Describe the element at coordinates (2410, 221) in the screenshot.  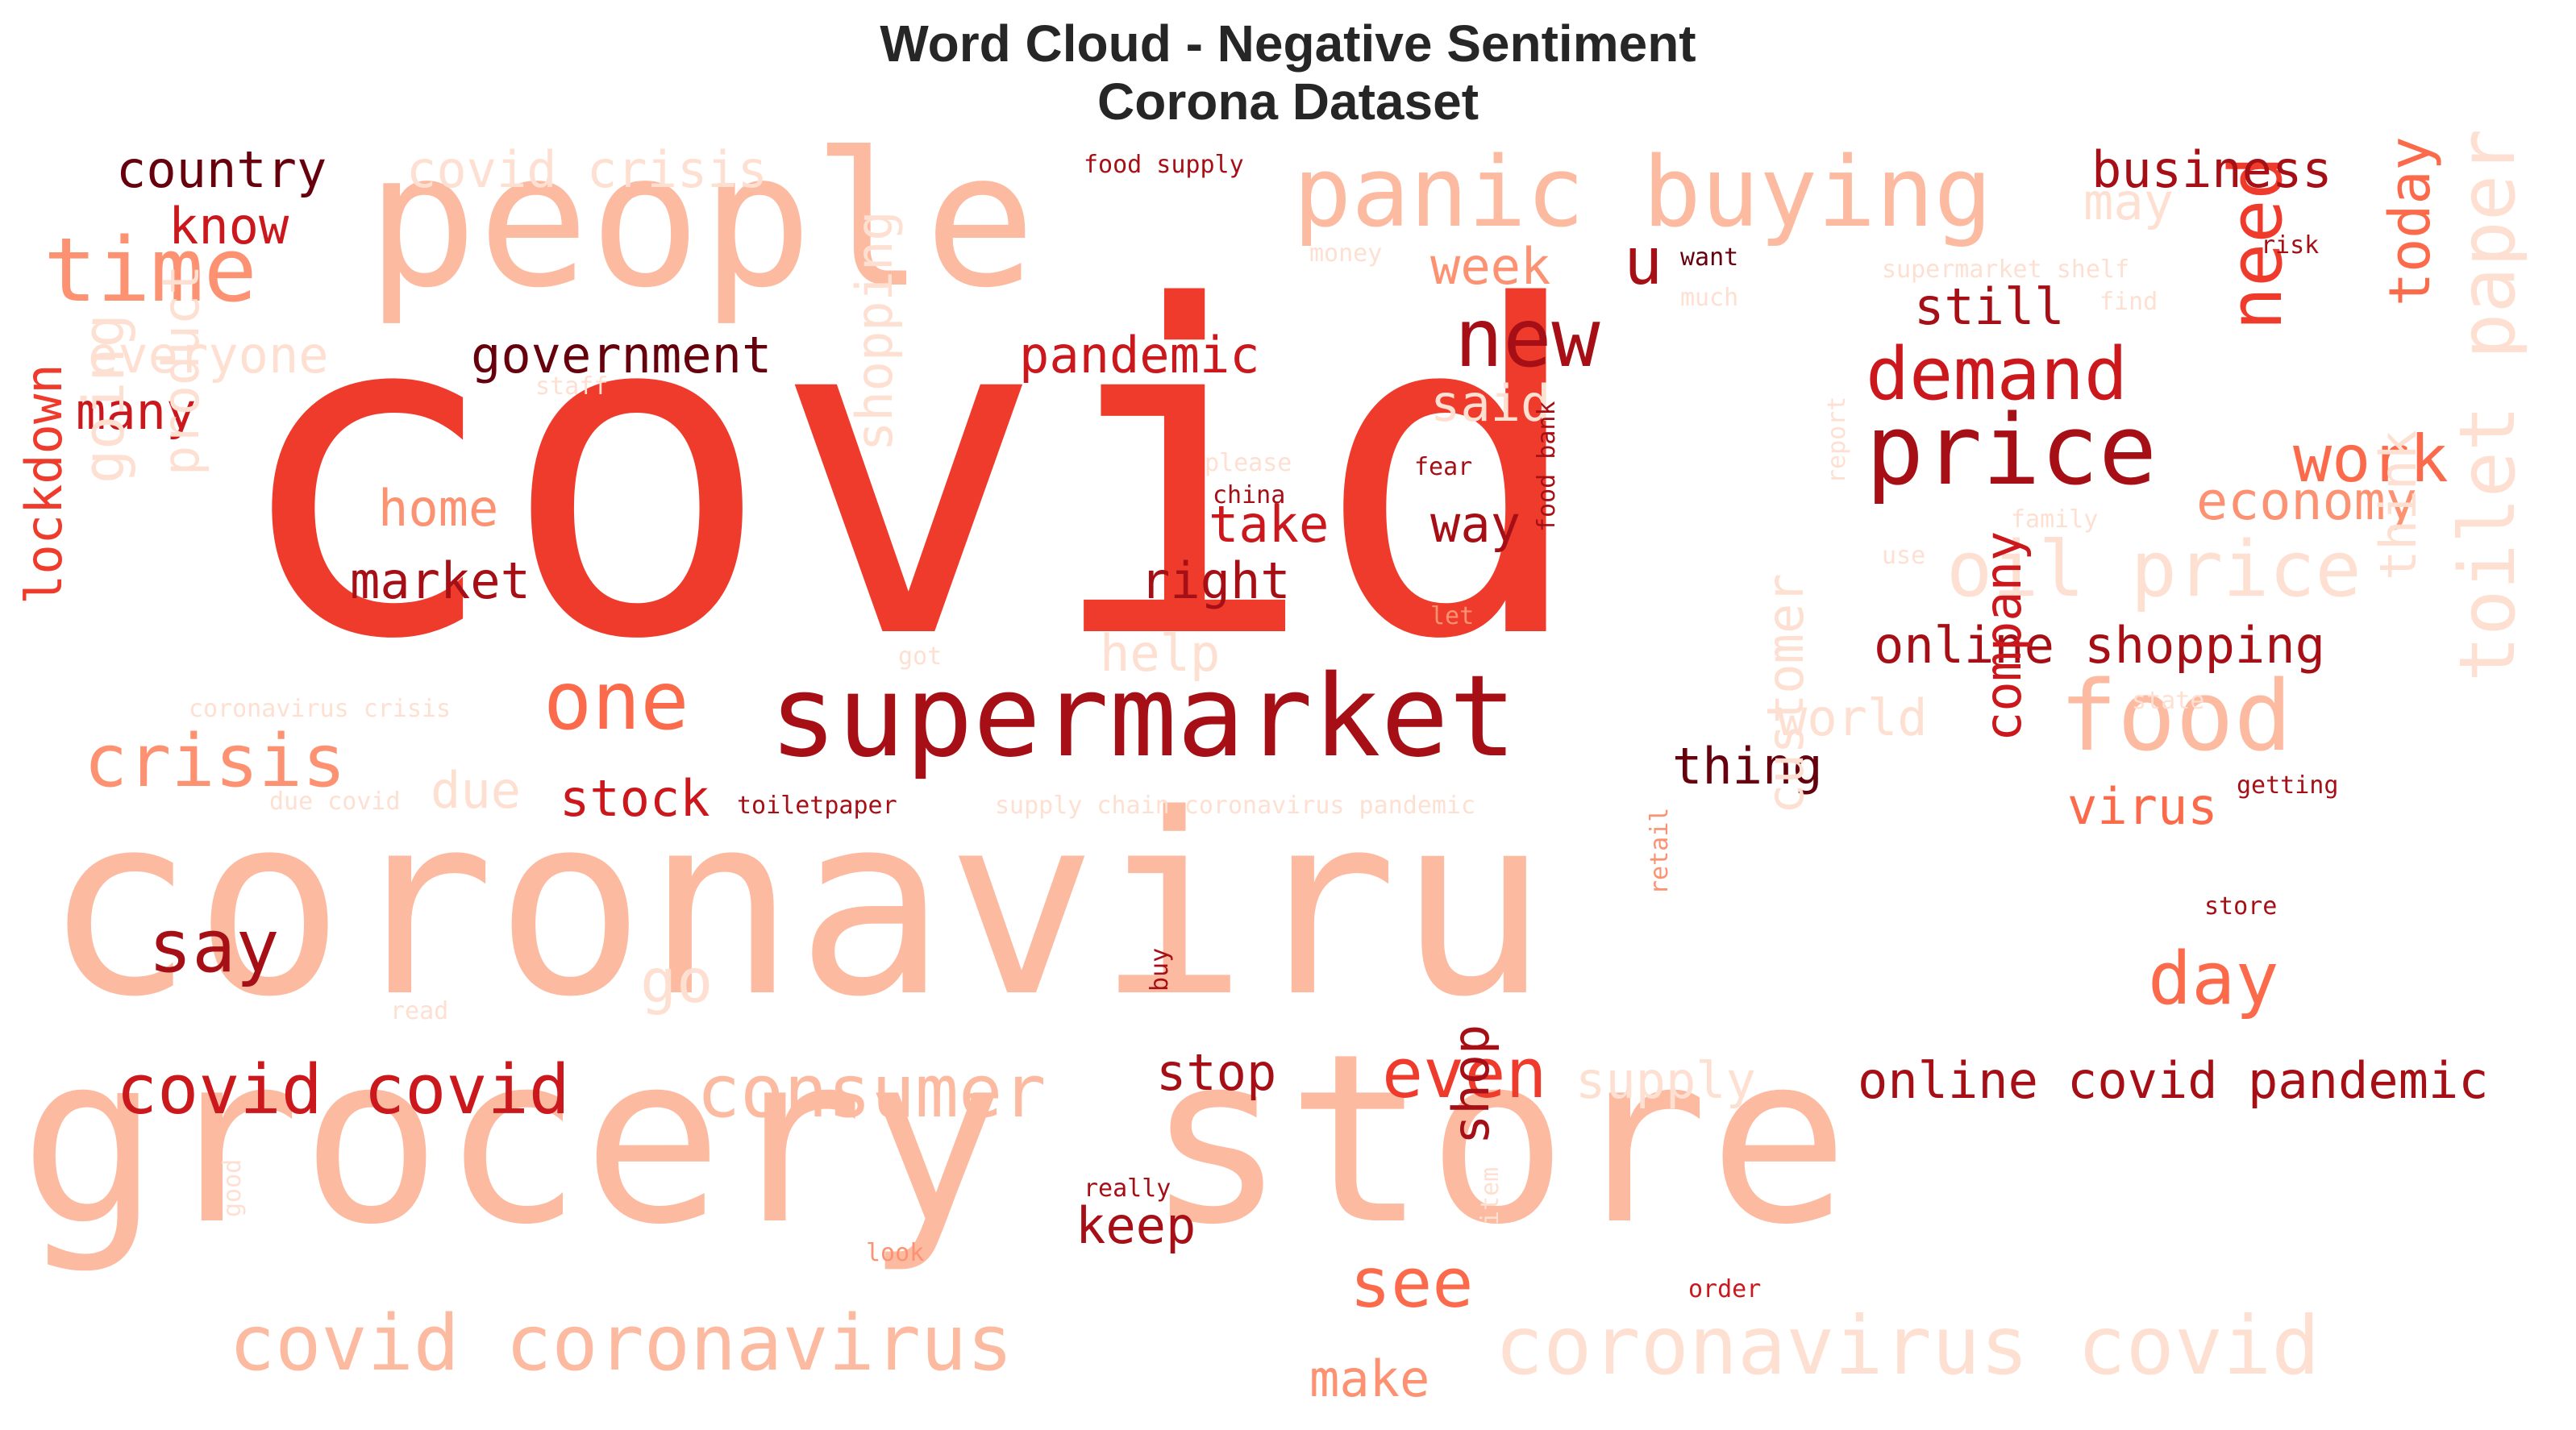
I see `word-today: today` at that location.